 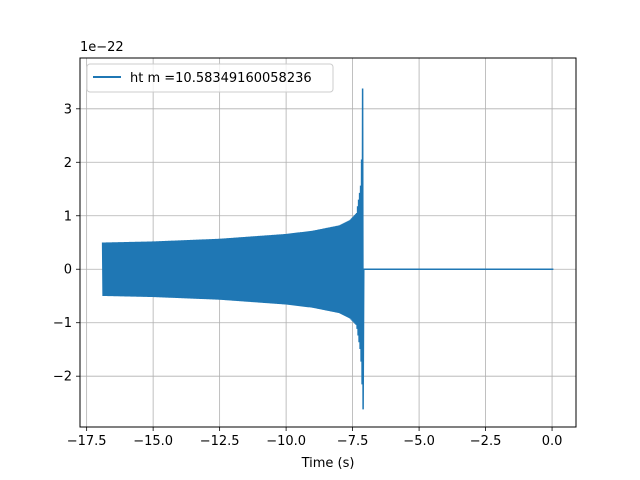 I want to click on x-tick-label: −7.5, so click(x=353, y=441).